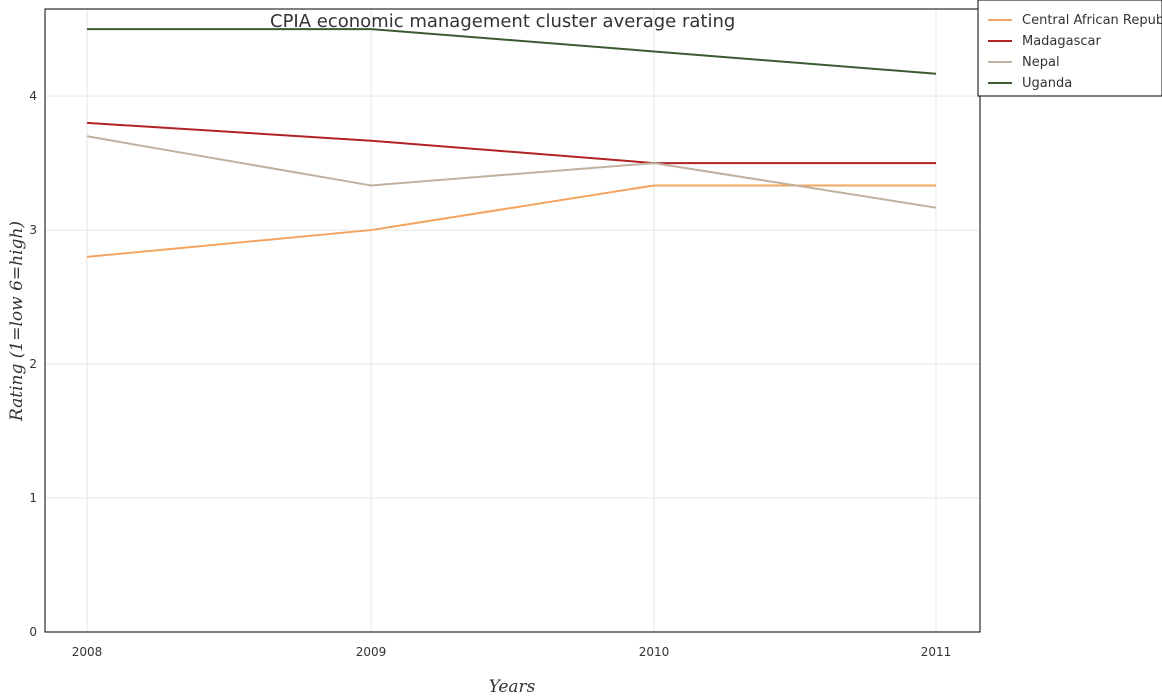  Describe the element at coordinates (654, 652) in the screenshot. I see `x-tick-label: 2010` at that location.